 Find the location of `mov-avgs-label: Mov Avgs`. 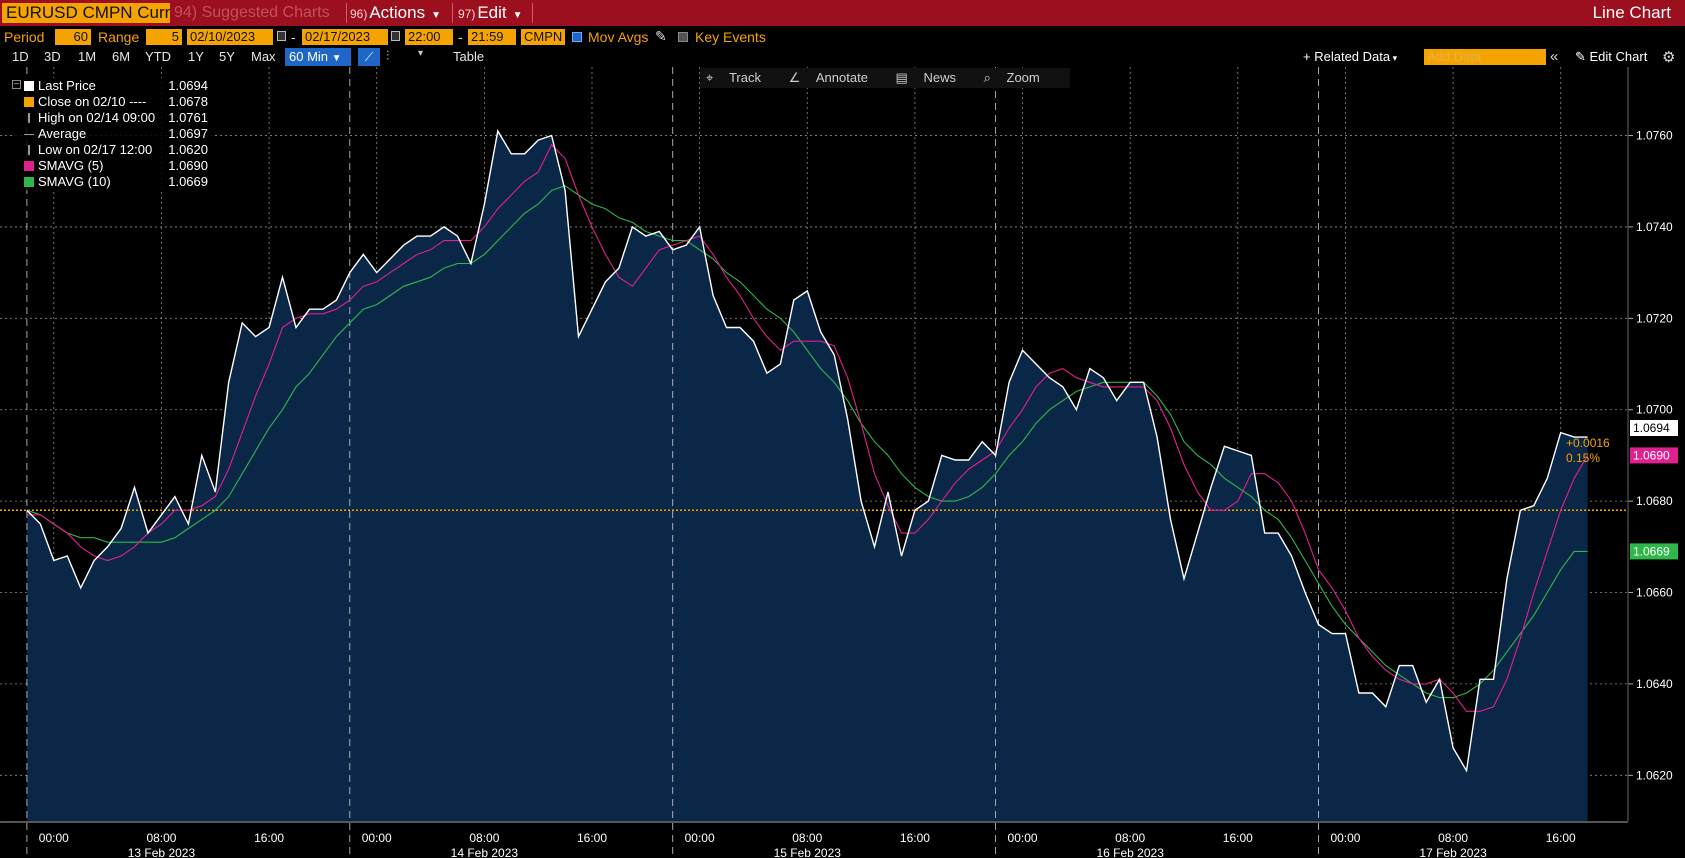

mov-avgs-label: Mov Avgs is located at coordinates (618, 37).